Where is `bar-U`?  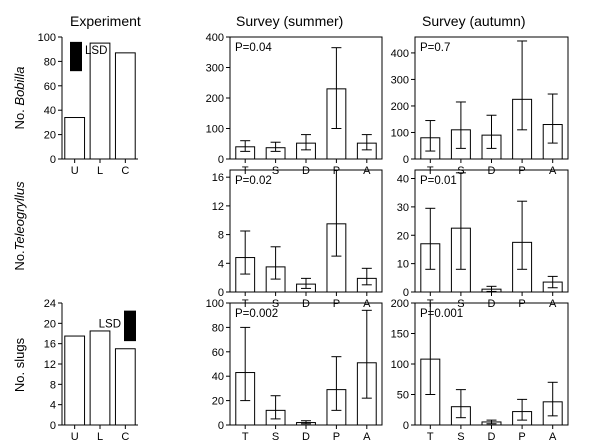 bar-U is located at coordinates (75, 380).